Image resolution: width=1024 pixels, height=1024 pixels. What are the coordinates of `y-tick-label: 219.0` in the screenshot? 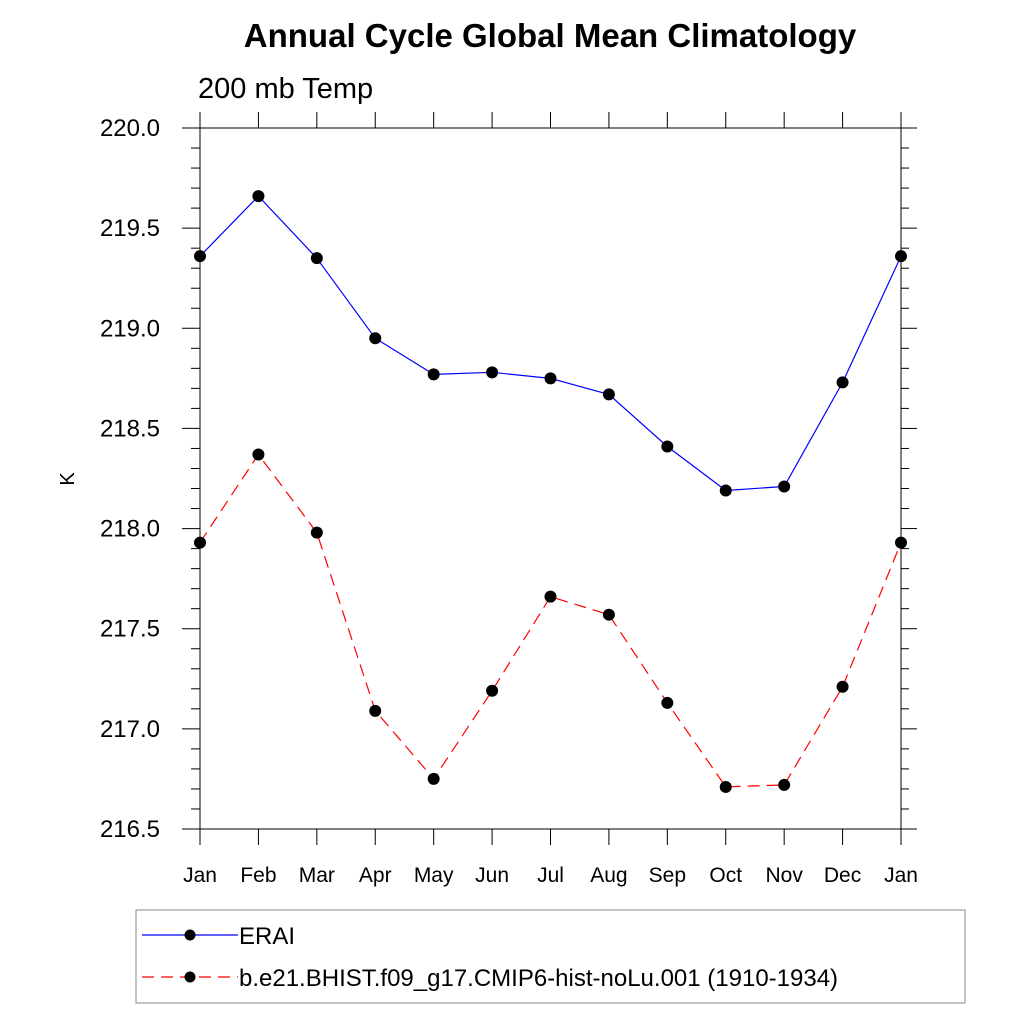 It's located at (130, 328).